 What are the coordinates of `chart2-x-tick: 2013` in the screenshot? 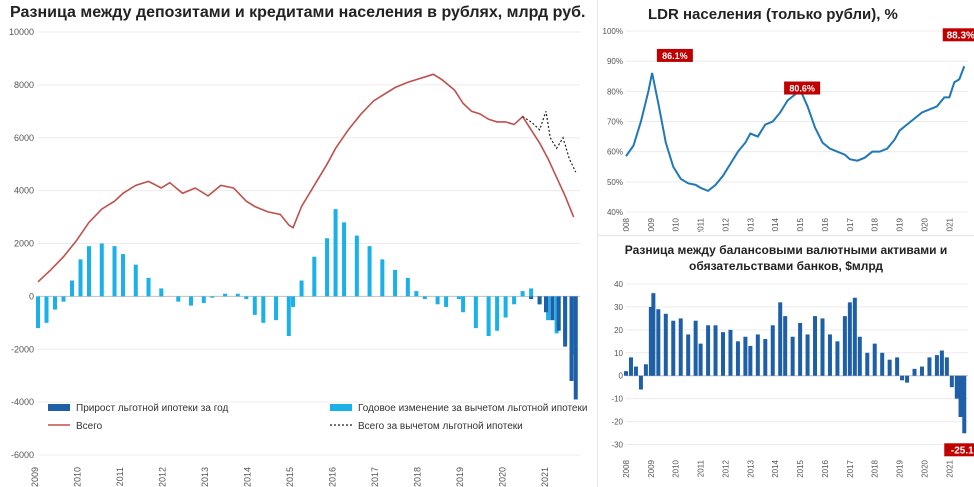 It's located at (750, 224).